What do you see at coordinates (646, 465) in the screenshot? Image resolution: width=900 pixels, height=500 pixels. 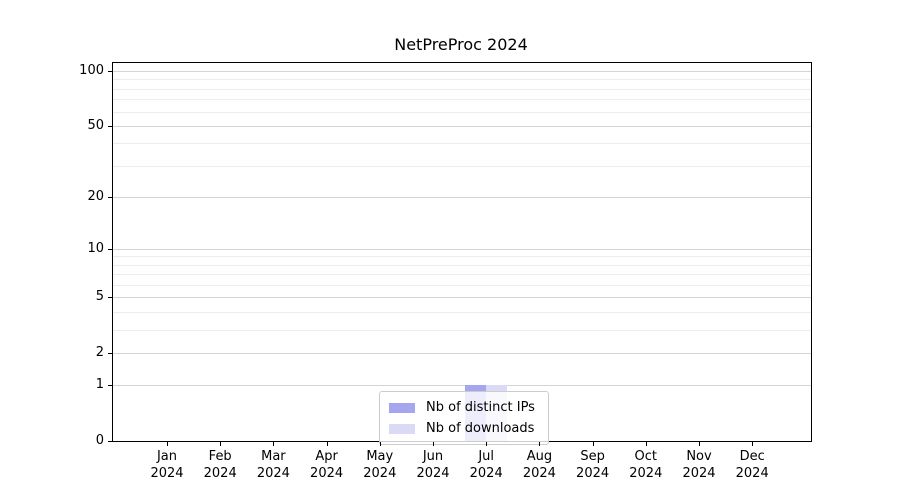 I see `x-tick-label: Oct 2024` at bounding box center [646, 465].